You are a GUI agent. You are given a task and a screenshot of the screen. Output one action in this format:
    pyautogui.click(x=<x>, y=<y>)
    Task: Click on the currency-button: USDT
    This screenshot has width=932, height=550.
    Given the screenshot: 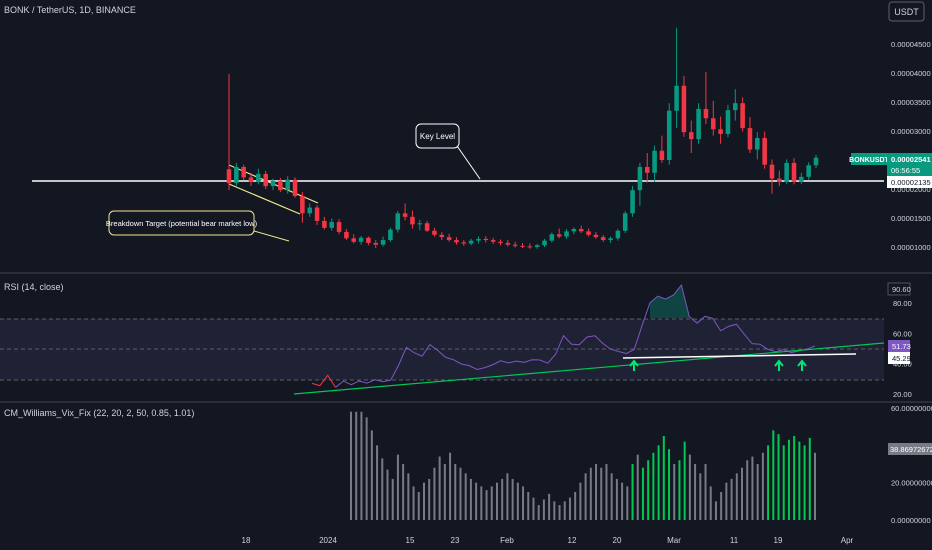 What is the action you would take?
    pyautogui.click(x=906, y=11)
    